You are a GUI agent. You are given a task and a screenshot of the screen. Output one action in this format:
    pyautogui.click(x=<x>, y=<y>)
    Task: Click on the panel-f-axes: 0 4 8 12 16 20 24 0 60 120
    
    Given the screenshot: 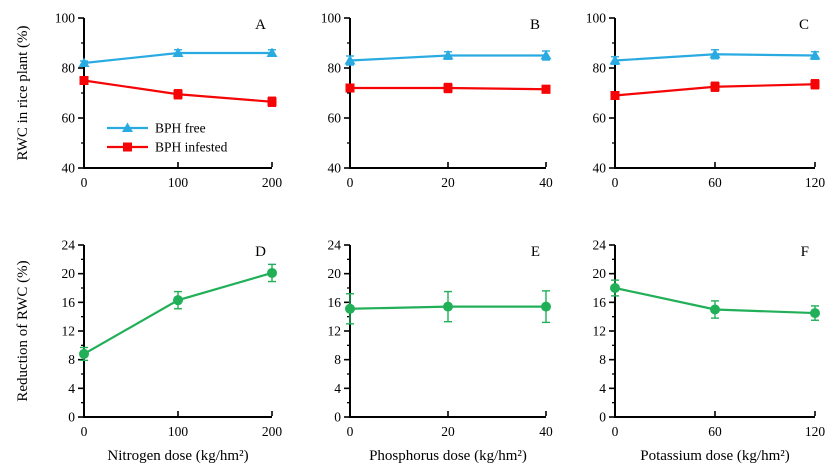 What is the action you would take?
    pyautogui.click(x=709, y=339)
    